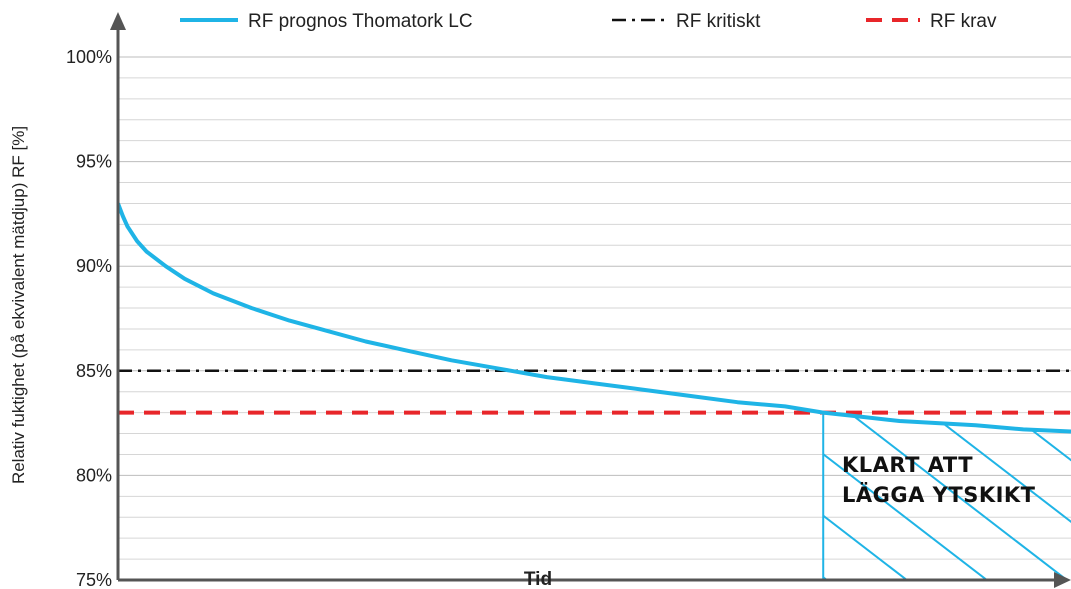 This screenshot has height=589, width=1071. Describe the element at coordinates (360, 21) in the screenshot. I see `legend-label-1: RF prognos Thomatork LC` at that location.